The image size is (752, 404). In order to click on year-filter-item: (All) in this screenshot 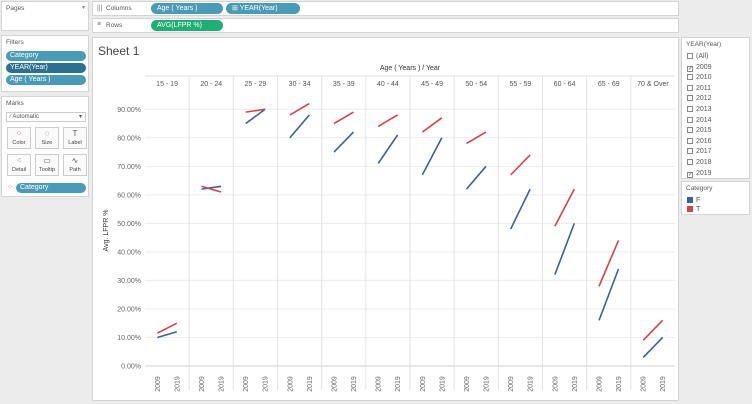, I will do `click(697, 56)`.